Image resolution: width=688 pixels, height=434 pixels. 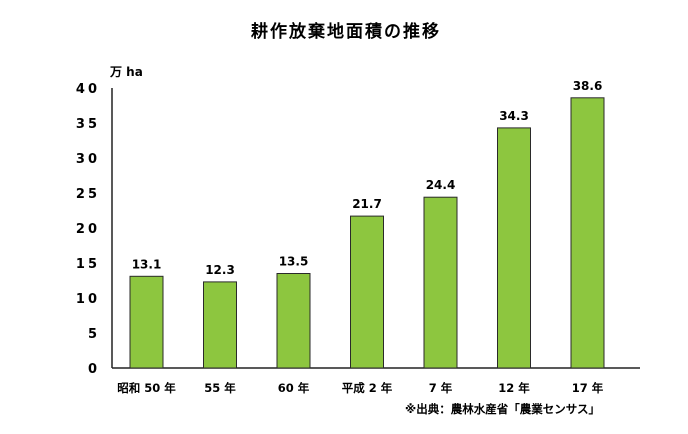 I want to click on bar-value-label: 34.3, so click(x=514, y=116).